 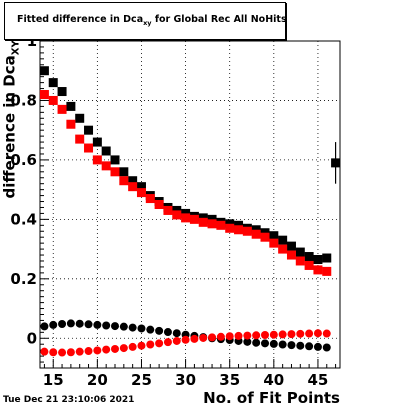 I want to click on x-tick-label: 25, so click(x=141, y=380).